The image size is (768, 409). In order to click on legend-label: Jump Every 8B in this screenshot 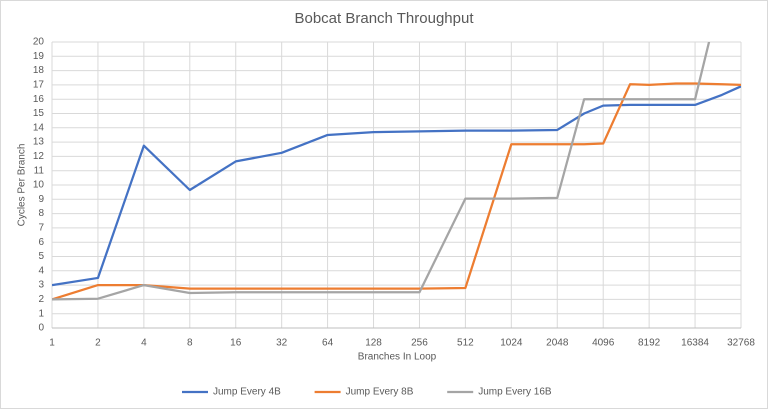, I will do `click(380, 392)`.